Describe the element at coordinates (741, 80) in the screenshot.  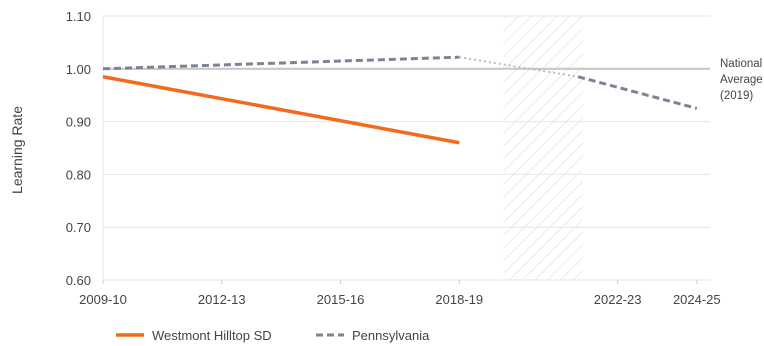
I see `reference-line-label: Average` at that location.